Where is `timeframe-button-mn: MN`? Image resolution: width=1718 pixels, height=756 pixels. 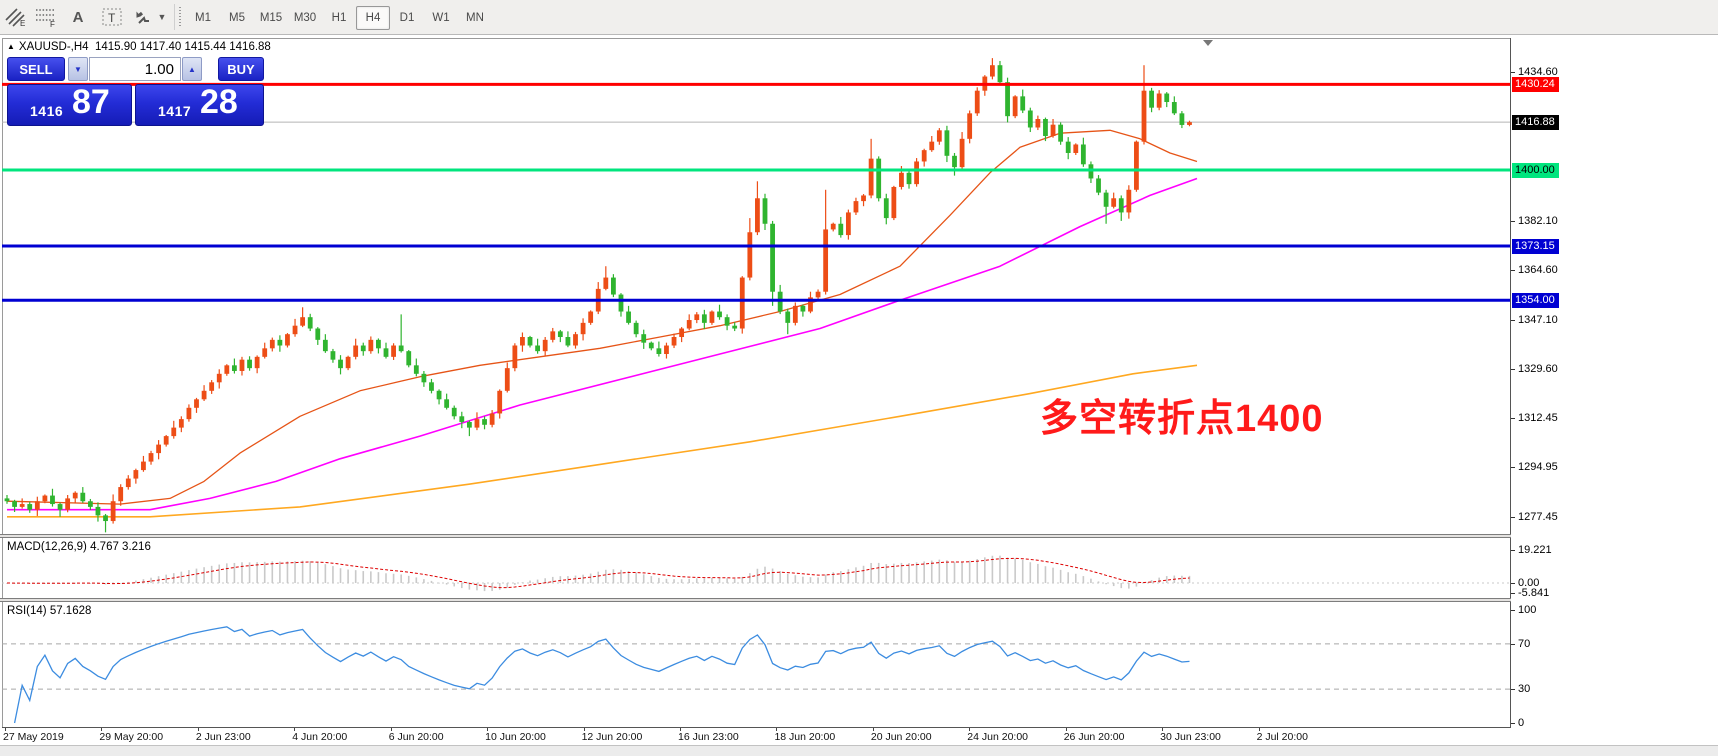 timeframe-button-mn: MN is located at coordinates (475, 18).